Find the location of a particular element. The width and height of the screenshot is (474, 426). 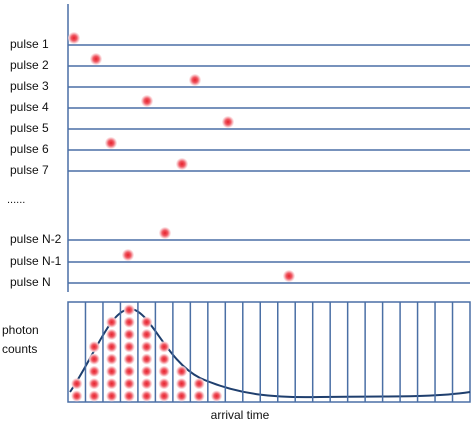

pulse-label: pulse 4 is located at coordinates (29, 107).